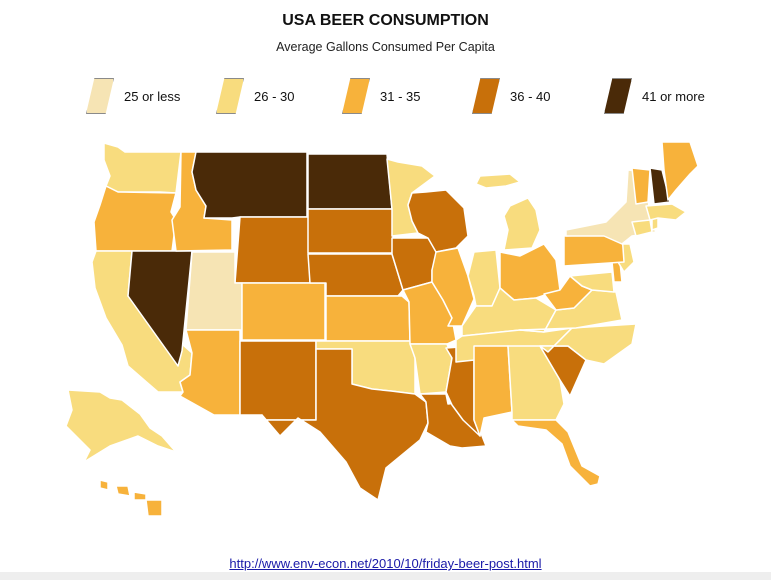  I want to click on state-nh, so click(660, 186).